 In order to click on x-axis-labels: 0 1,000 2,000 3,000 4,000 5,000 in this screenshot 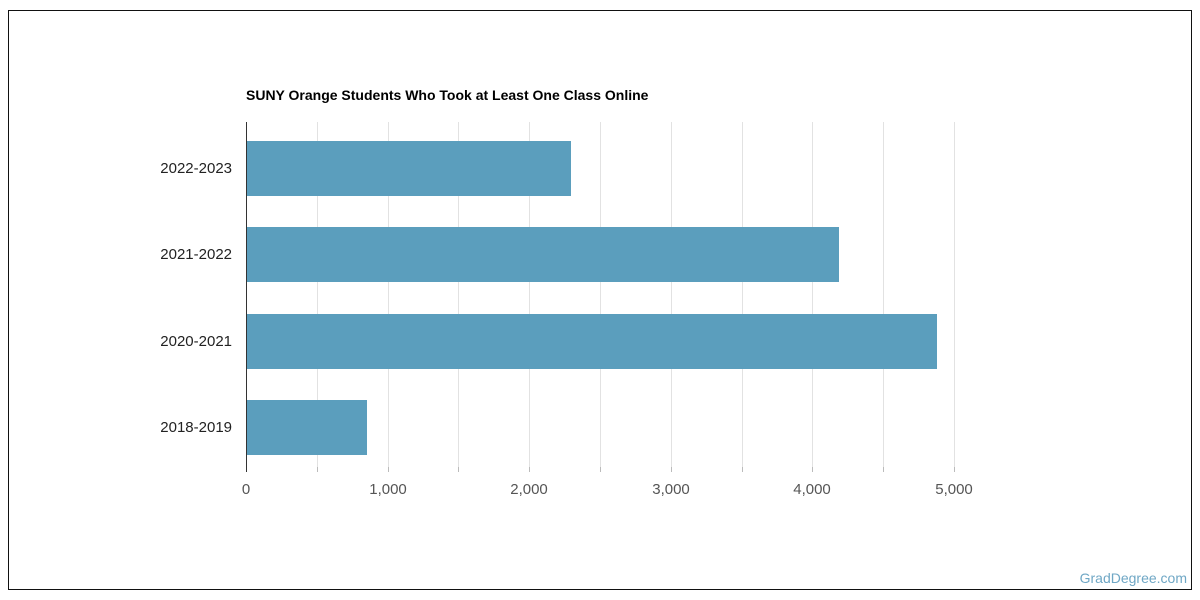, I will do `click(607, 491)`.